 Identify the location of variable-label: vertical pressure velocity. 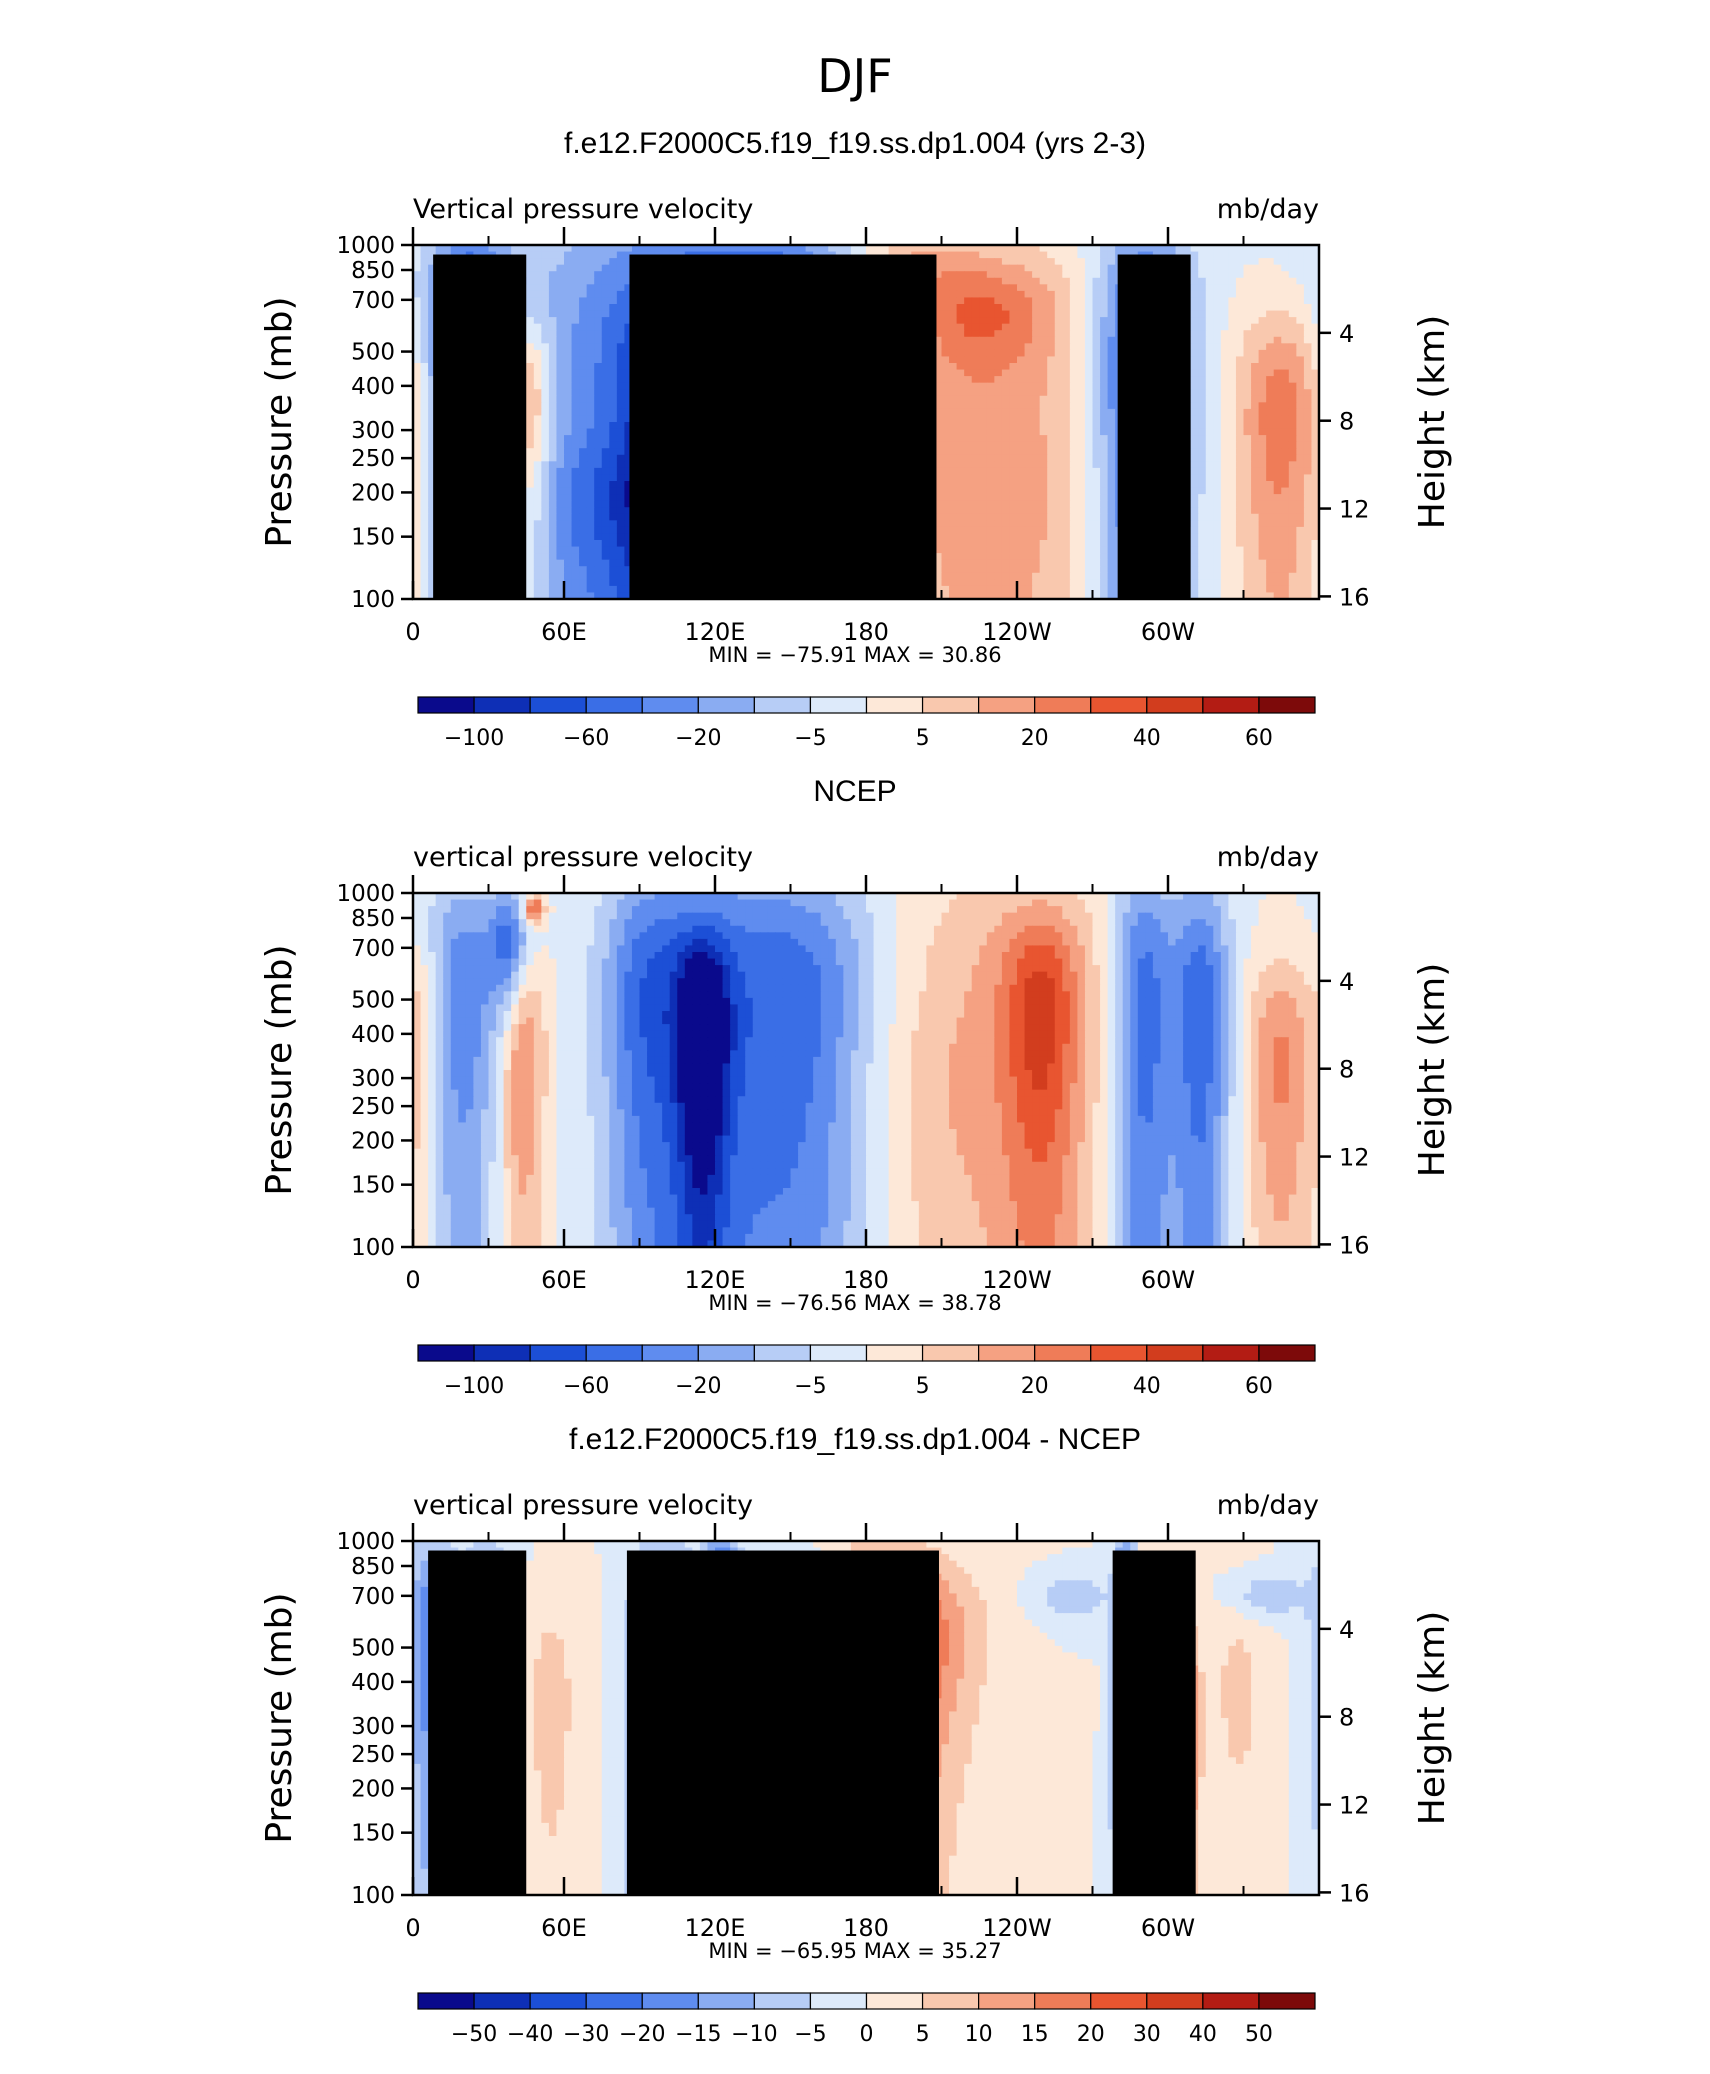
(583, 1505).